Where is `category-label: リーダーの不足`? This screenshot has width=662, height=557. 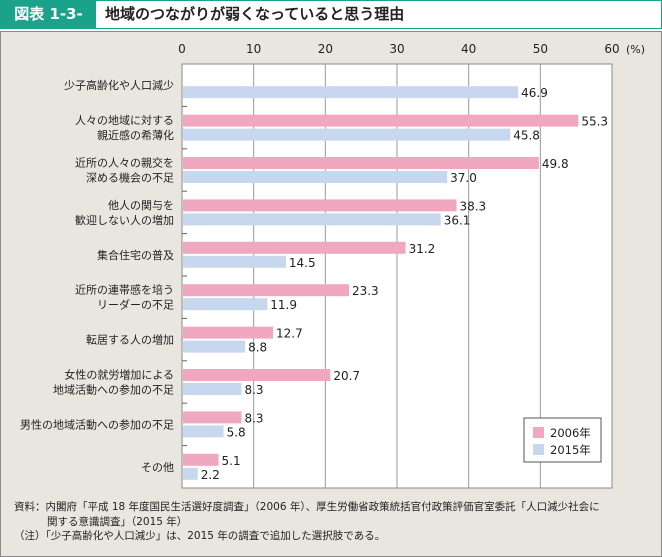 category-label: リーダーの不足 is located at coordinates (135, 305).